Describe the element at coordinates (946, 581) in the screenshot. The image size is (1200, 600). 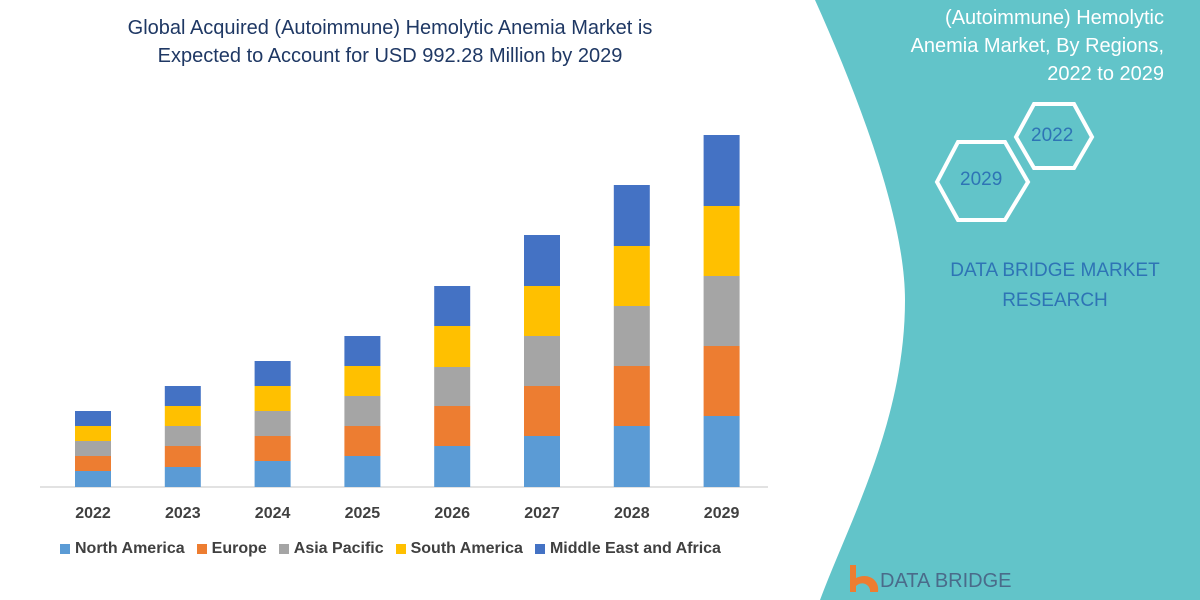
I see `logo-text: DATA BRIDGE` at that location.